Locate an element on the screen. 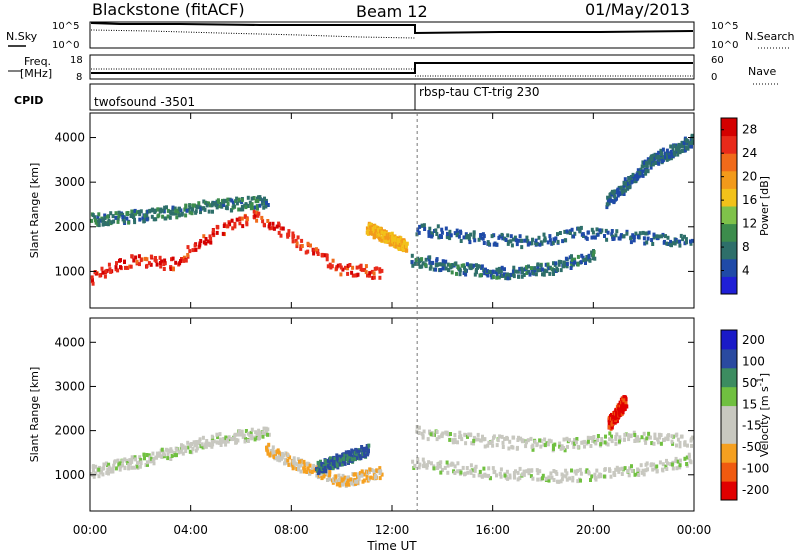 Image resolution: width=800 pixels, height=554 pixels. x-tick-label: 12:00 is located at coordinates (392, 530).